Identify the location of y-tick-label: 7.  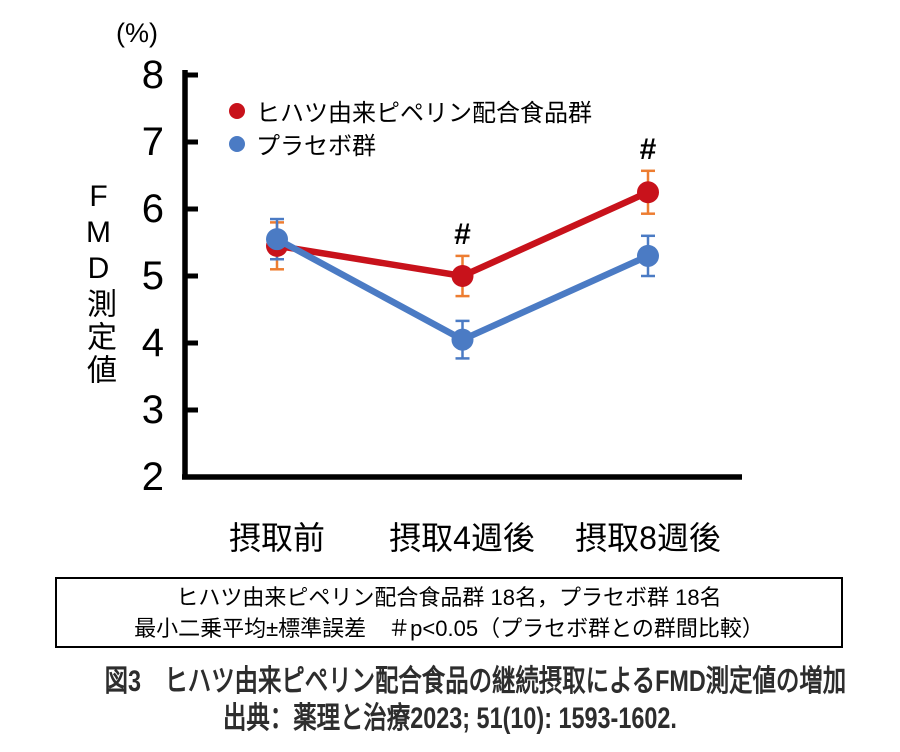
(152, 142).